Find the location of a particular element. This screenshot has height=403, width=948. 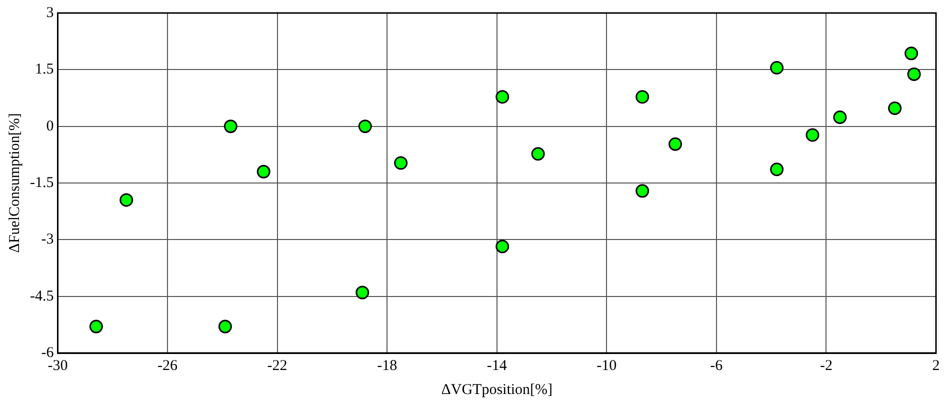

x-tick-label: -26 is located at coordinates (168, 366).